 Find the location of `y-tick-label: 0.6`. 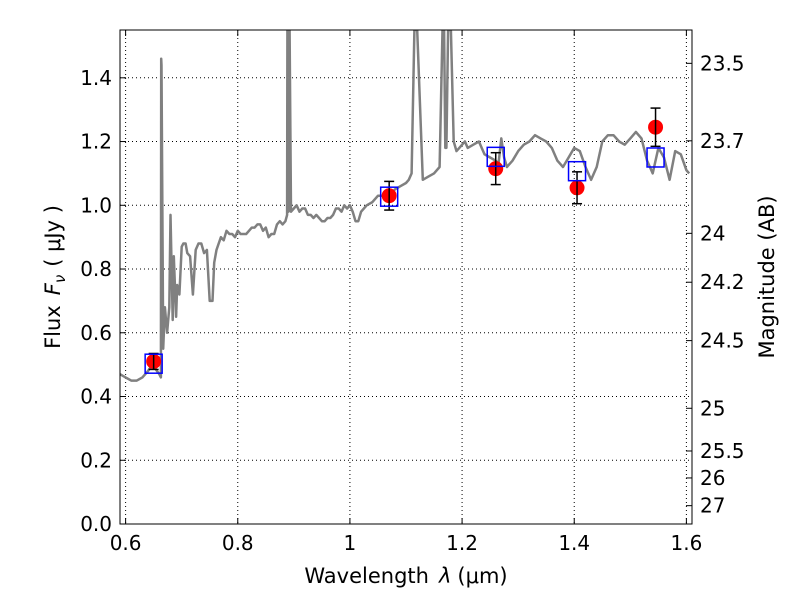

y-tick-label: 0.6 is located at coordinates (96, 333).